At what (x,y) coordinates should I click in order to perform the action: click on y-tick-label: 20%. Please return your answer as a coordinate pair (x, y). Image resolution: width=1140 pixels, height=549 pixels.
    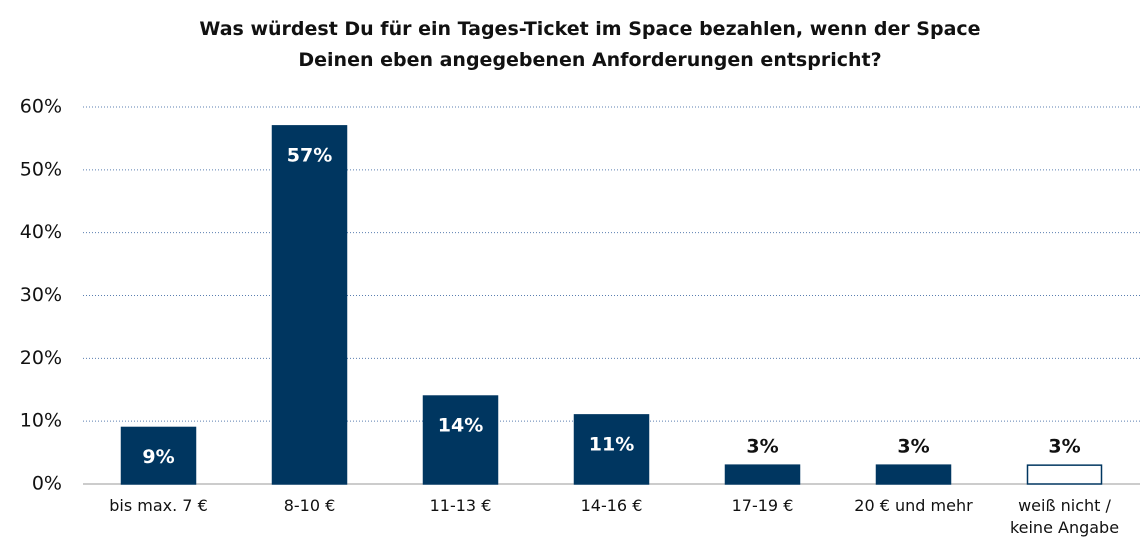
    Looking at the image, I should click on (41, 358).